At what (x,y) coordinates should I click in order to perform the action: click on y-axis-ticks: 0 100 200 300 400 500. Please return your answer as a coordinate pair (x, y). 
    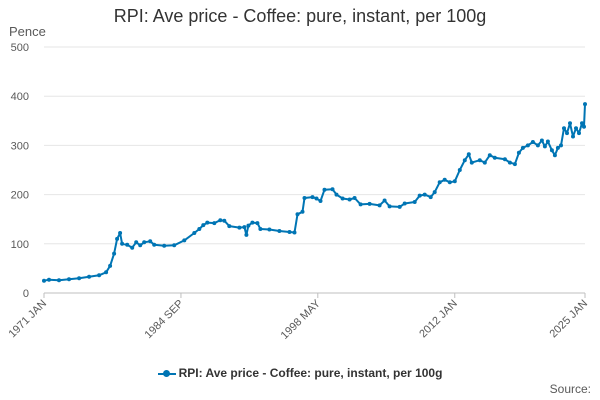
    Looking at the image, I should click on (20, 171).